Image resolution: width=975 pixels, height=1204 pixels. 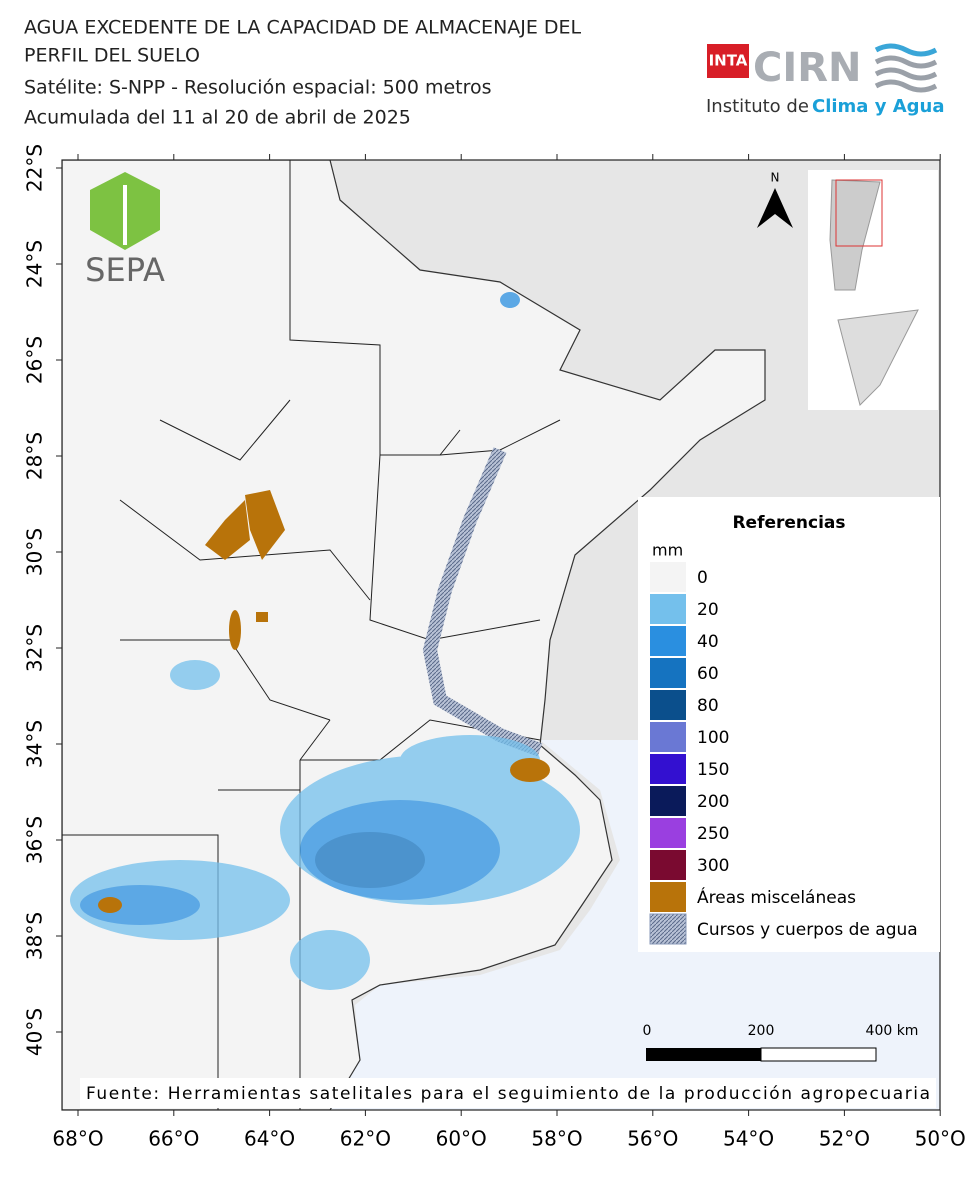 I want to click on legend-label: 40, so click(x=708, y=642).